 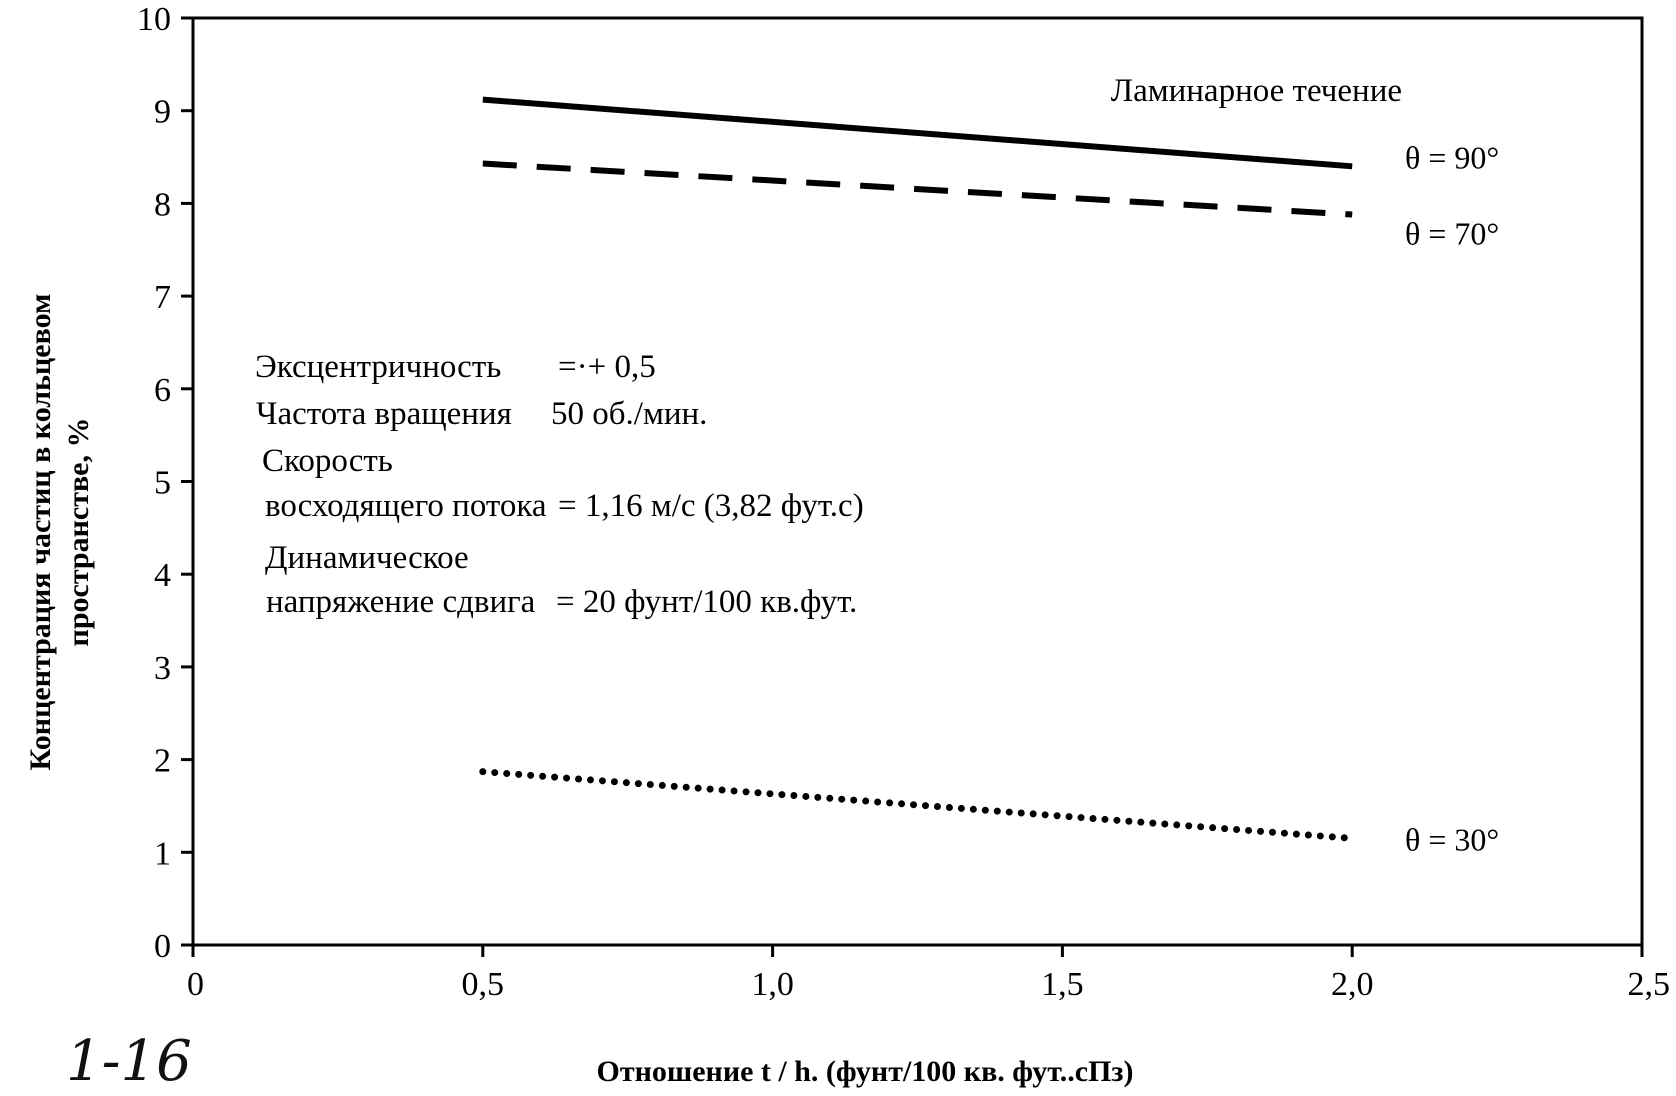 What do you see at coordinates (1452, 234) in the screenshot?
I see `series-label-1: θ = 70°` at bounding box center [1452, 234].